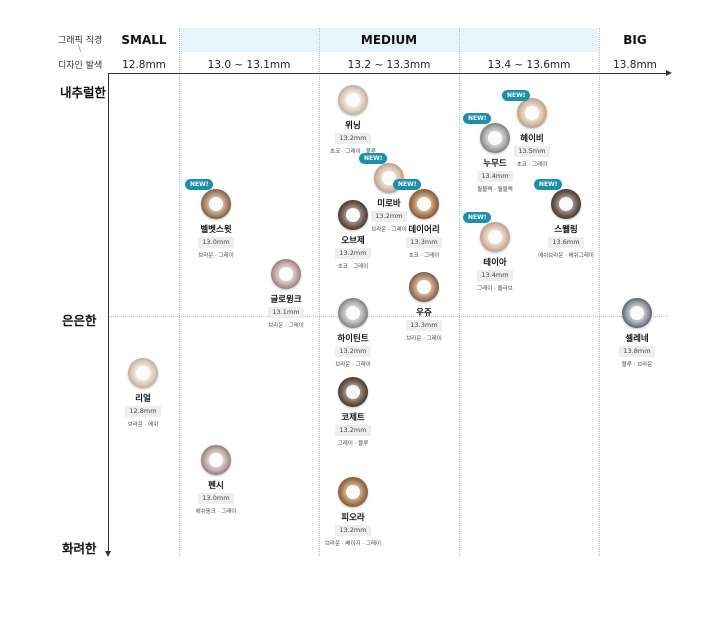 This screenshot has width=716, height=621. What do you see at coordinates (286, 312) in the screenshot?
I see `lens-size: 13.1mm` at bounding box center [286, 312].